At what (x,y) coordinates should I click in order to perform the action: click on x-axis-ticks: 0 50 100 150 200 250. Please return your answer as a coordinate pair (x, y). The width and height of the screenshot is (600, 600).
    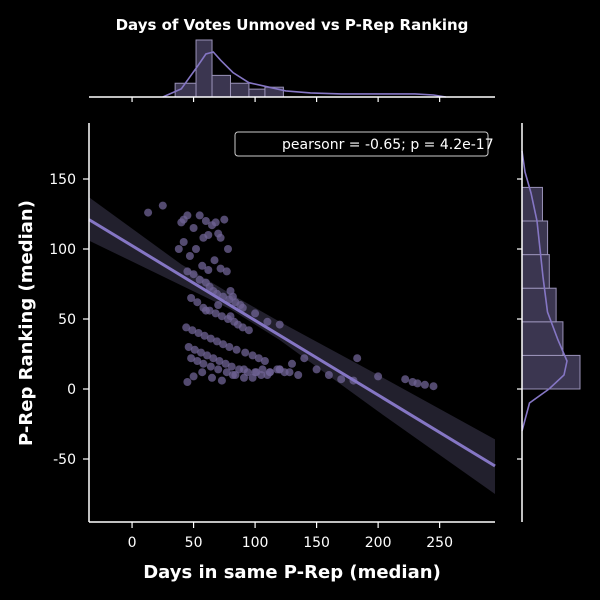
    Looking at the image, I should click on (290, 536).